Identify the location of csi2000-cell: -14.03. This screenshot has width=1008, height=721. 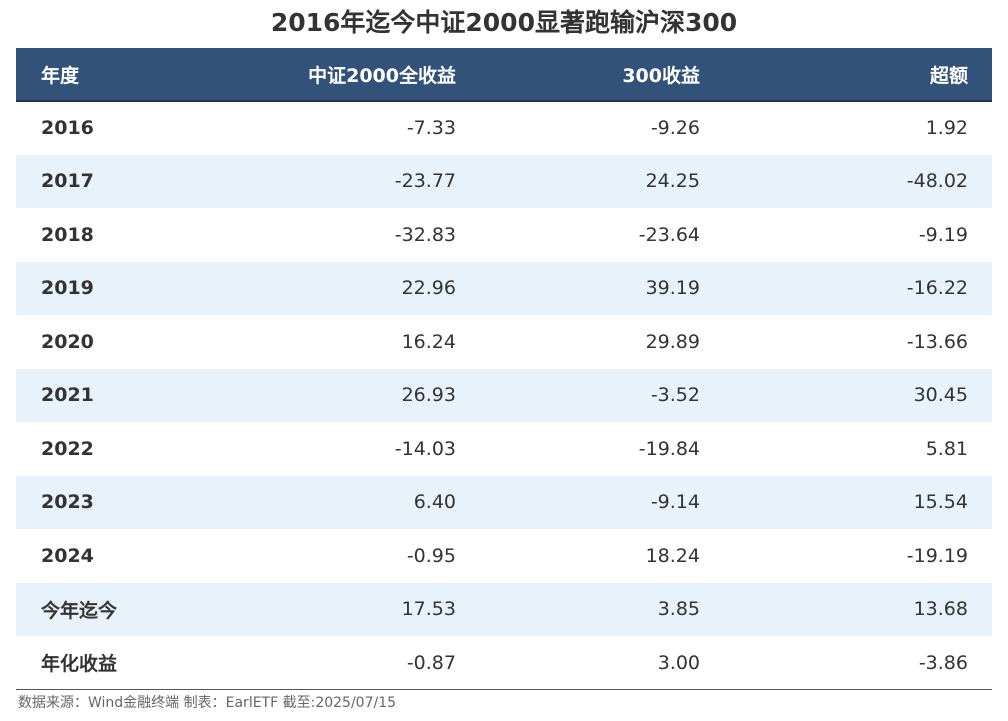
(358, 449).